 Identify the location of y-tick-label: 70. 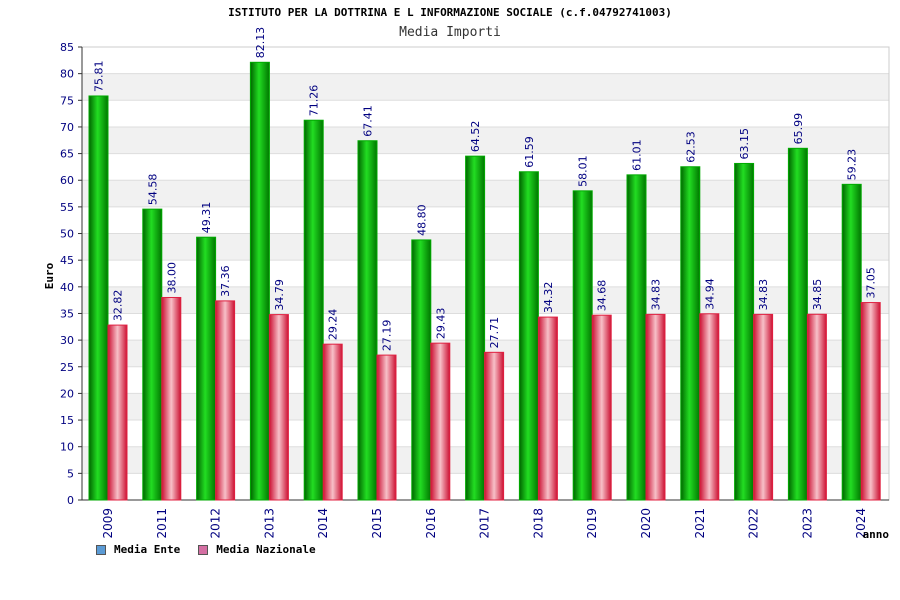
(67, 127).